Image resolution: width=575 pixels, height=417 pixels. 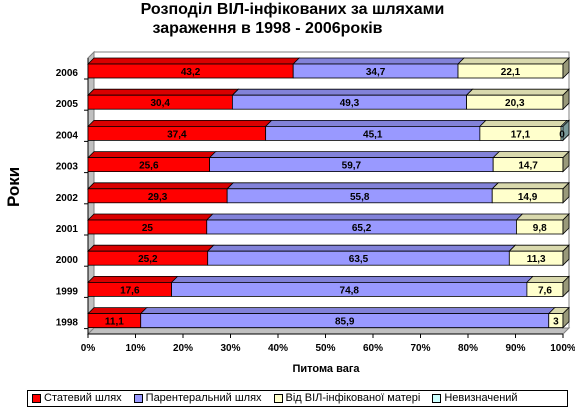 What do you see at coordinates (353, 398) in the screenshot?
I see `legend-label: Від ВІЛ-інфікованої матері` at bounding box center [353, 398].